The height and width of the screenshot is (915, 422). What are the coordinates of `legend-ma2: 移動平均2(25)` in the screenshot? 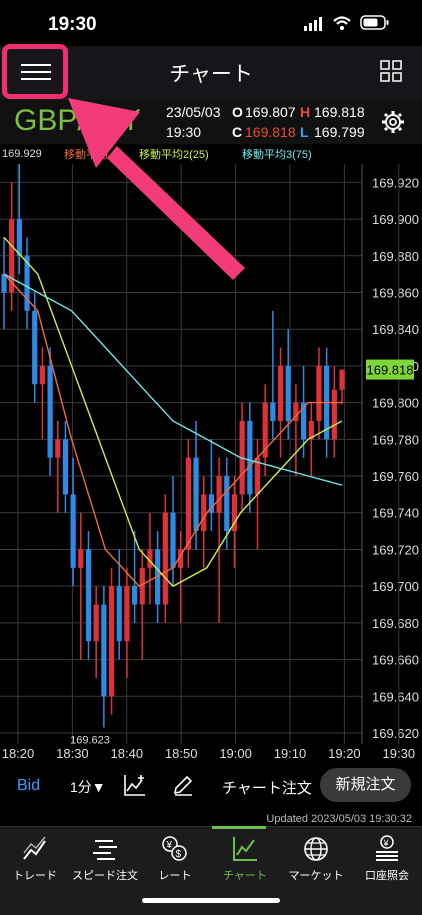 It's located at (174, 155).